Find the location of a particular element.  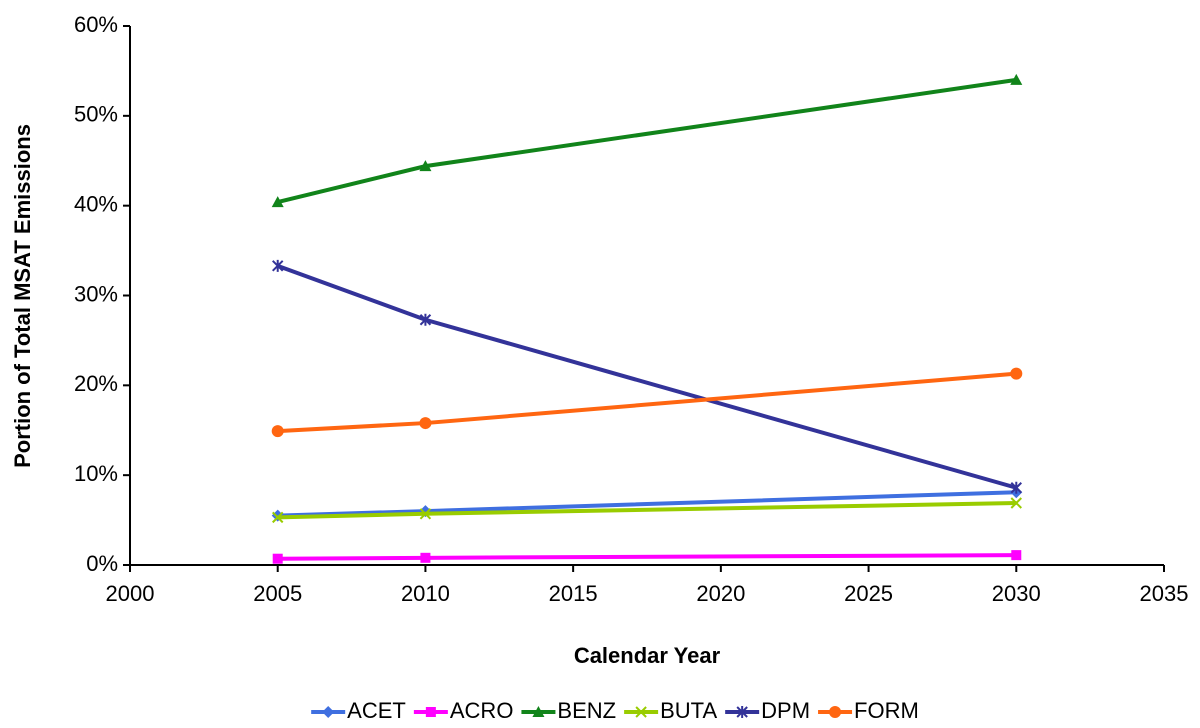

legend-label: DPM is located at coordinates (785, 710).